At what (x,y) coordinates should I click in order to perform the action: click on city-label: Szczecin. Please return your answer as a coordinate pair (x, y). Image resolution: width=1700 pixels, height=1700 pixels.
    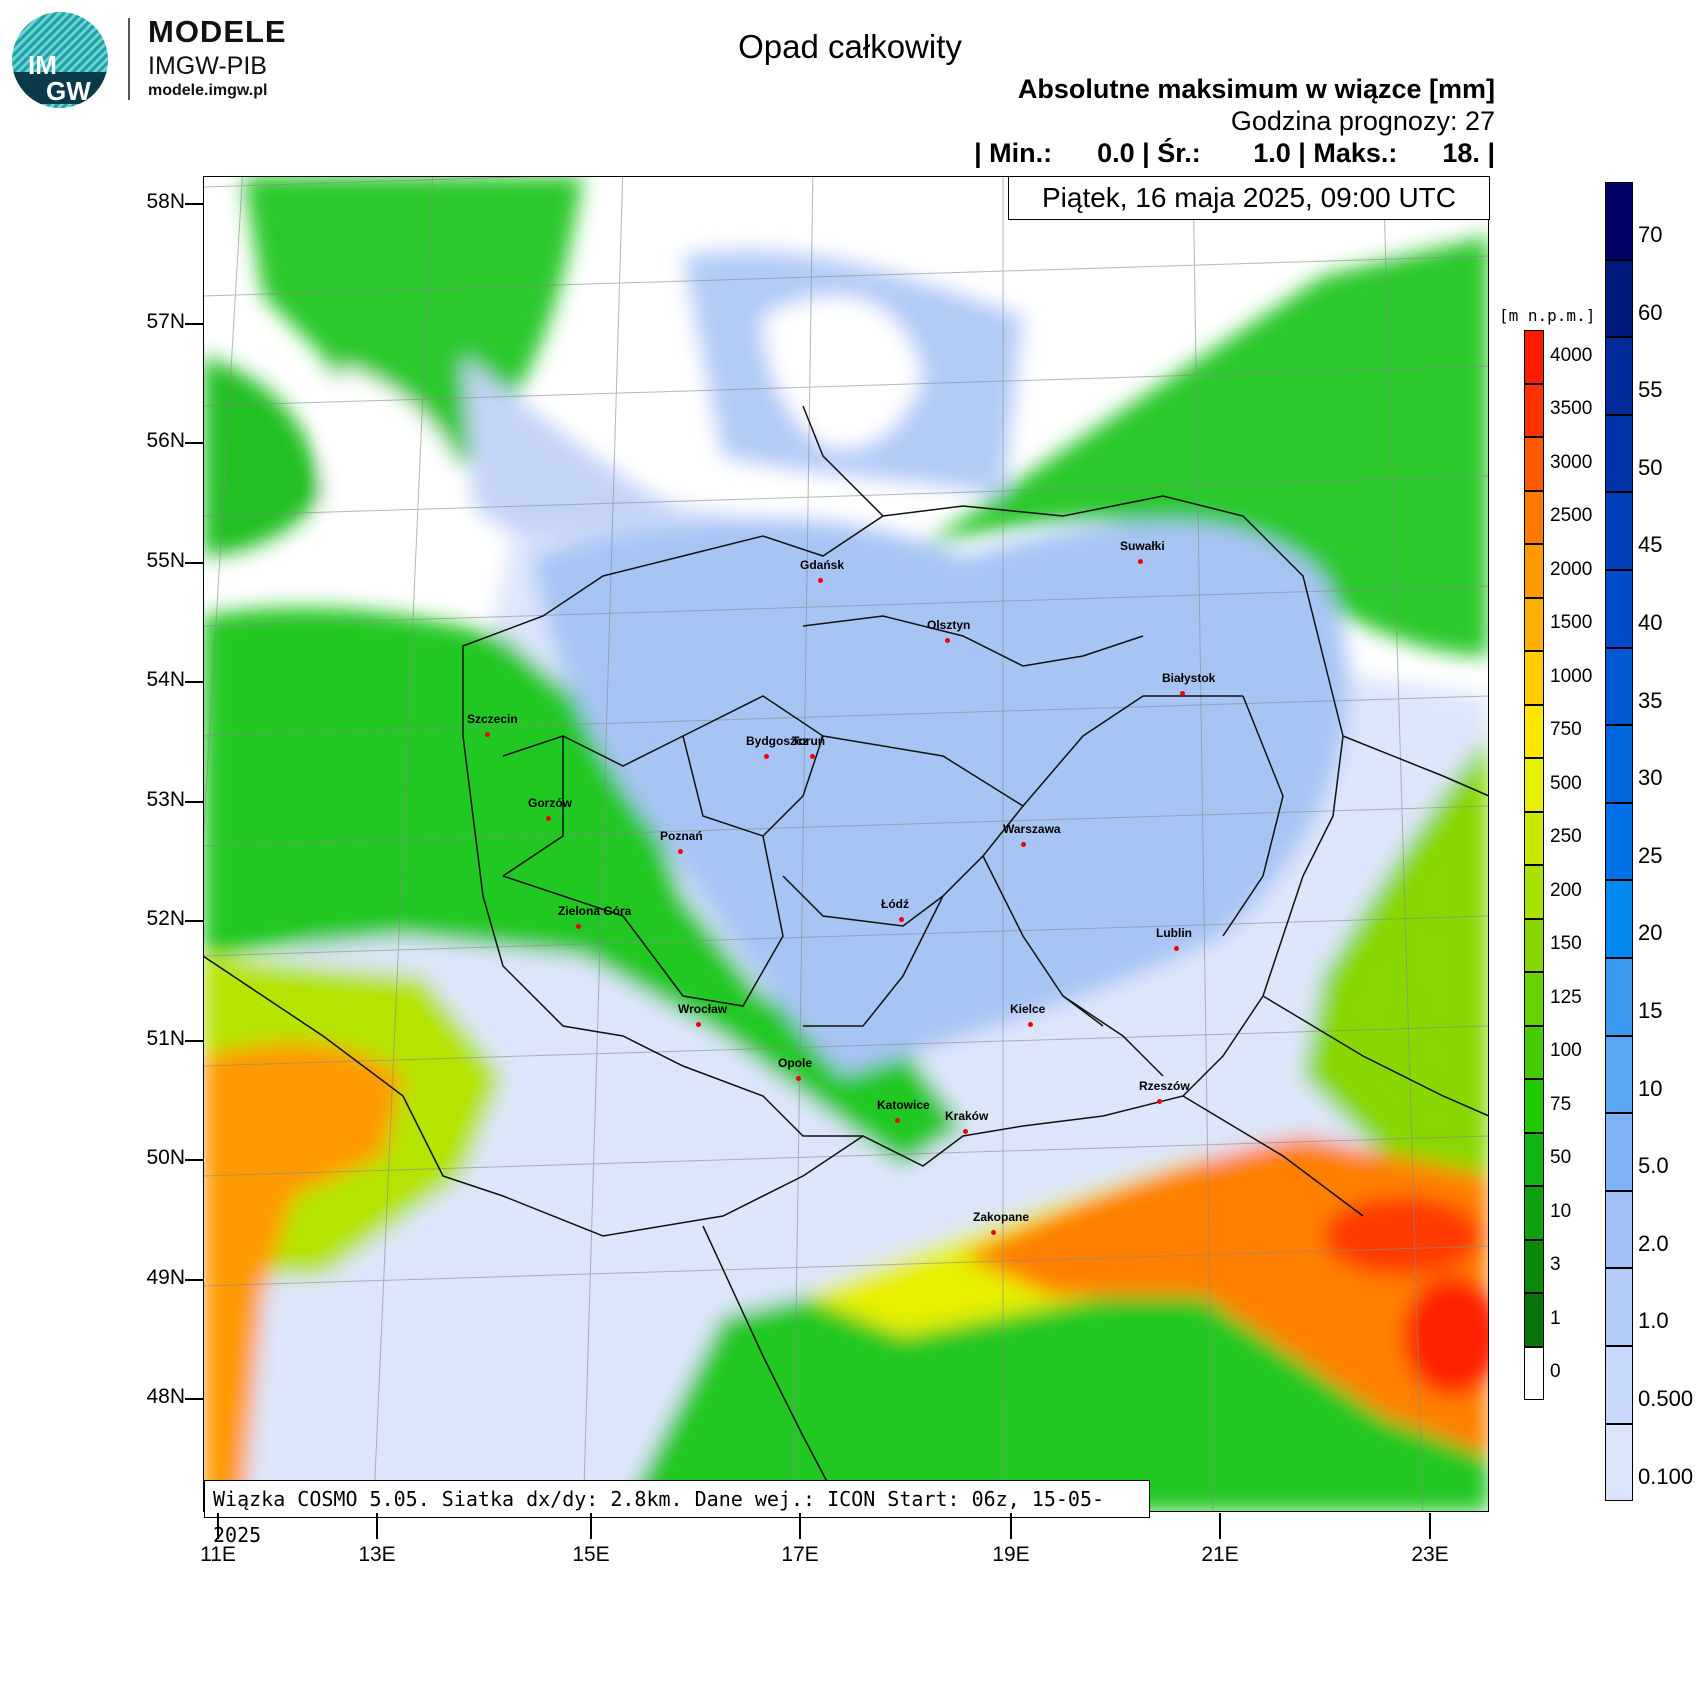
    Looking at the image, I should click on (492, 719).